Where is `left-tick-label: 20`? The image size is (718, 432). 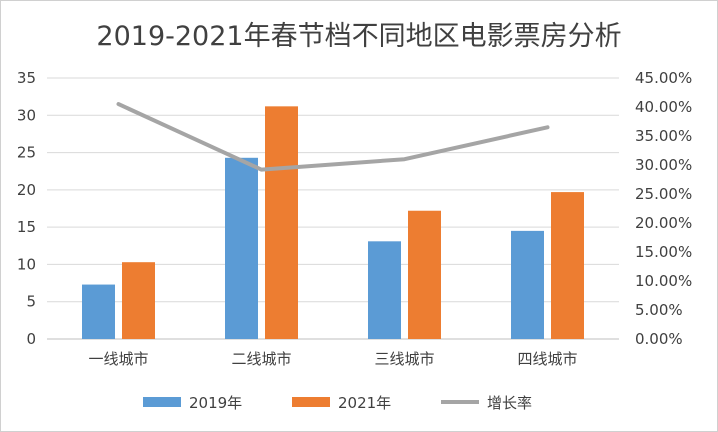 left-tick-label: 20 is located at coordinates (26, 190).